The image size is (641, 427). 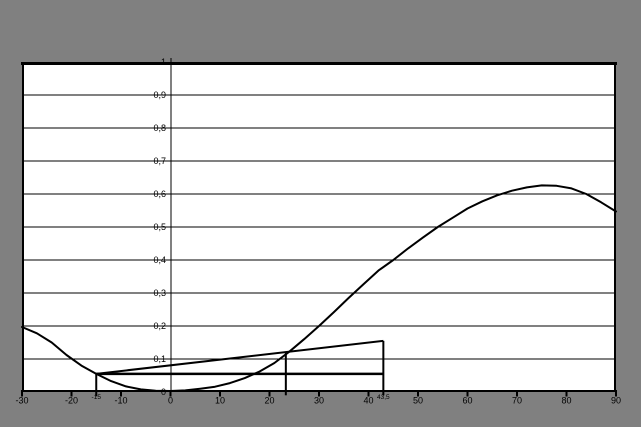 What do you see at coordinates (21, 401) in the screenshot?
I see `x-axis-tick-label: -30` at bounding box center [21, 401].